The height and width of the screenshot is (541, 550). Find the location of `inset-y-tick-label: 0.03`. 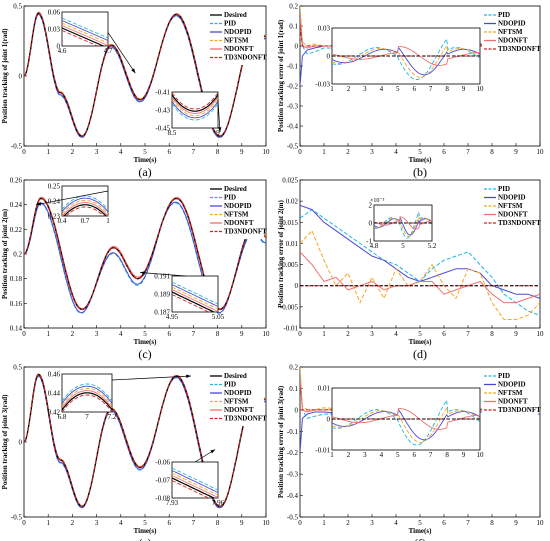

inset-y-tick-label: 0.03 is located at coordinates (324, 29).